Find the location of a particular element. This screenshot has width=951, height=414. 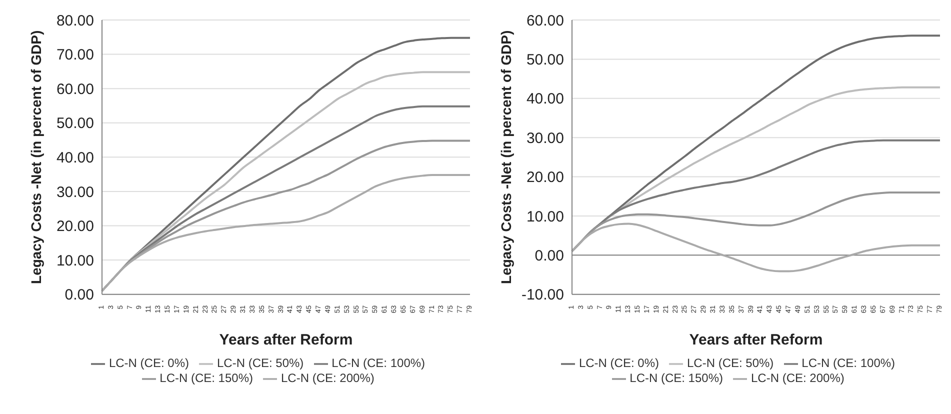

y-tick-label: -10.00 is located at coordinates (542, 295).